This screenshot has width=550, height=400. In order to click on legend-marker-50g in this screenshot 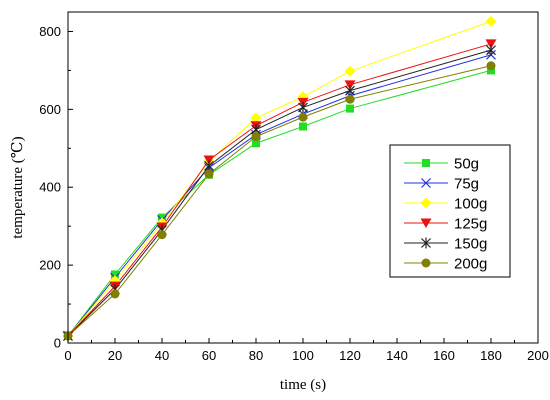, I will do `click(426, 163)`.